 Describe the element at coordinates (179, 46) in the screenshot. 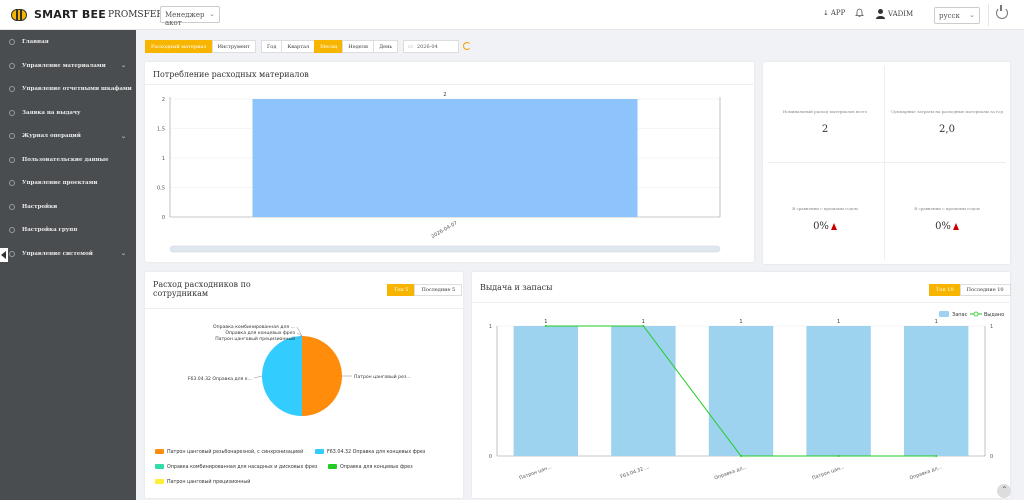

I see `filter-button: Расходный материал` at that location.